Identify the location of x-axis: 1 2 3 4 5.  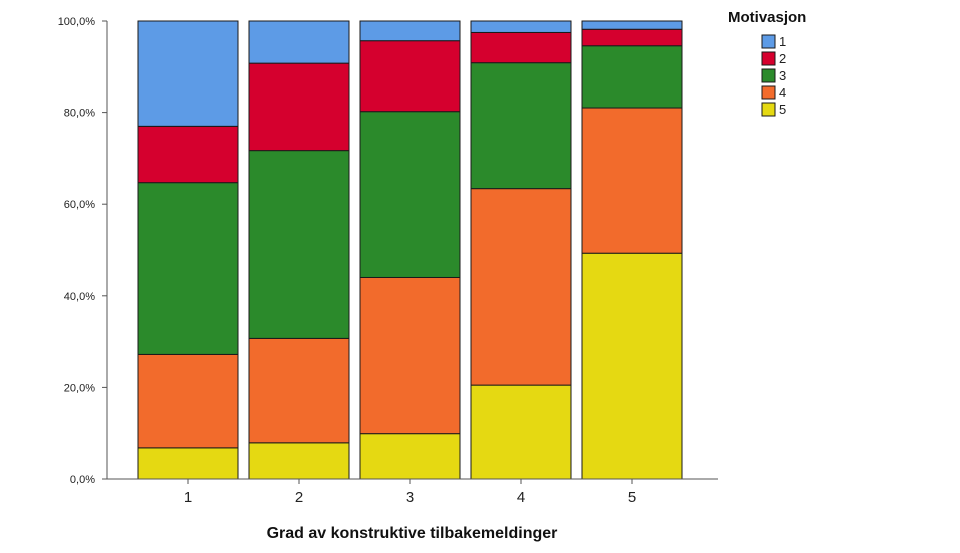
(412, 492).